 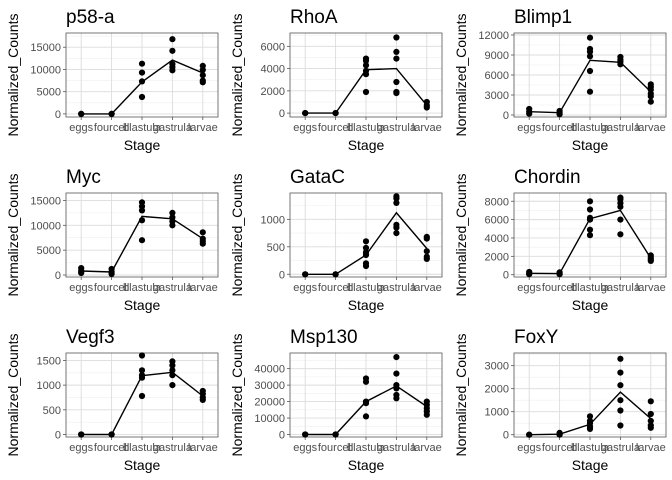 I want to click on chart-title: Myc, so click(x=83, y=177).